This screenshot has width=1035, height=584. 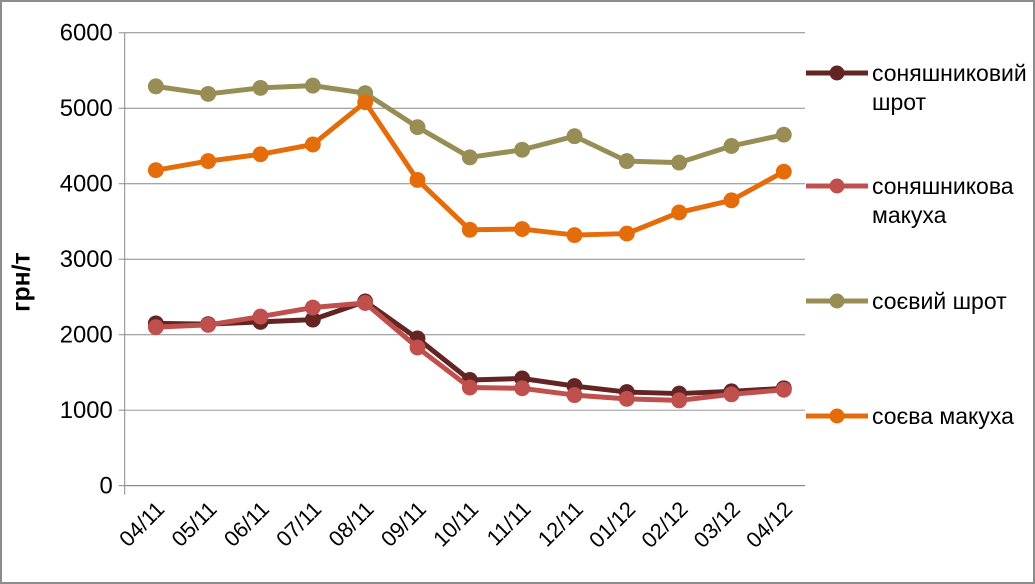 I want to click on svg-text: 10/11, so click(x=455, y=523).